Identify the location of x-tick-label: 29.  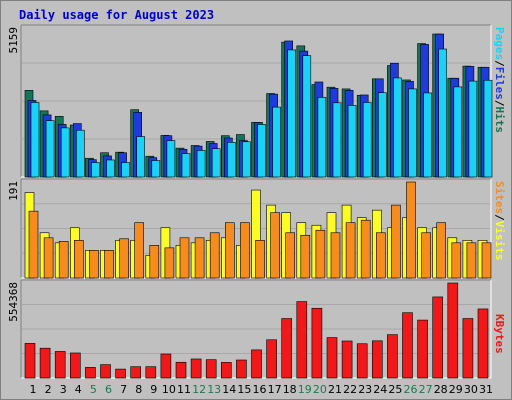
(456, 389).